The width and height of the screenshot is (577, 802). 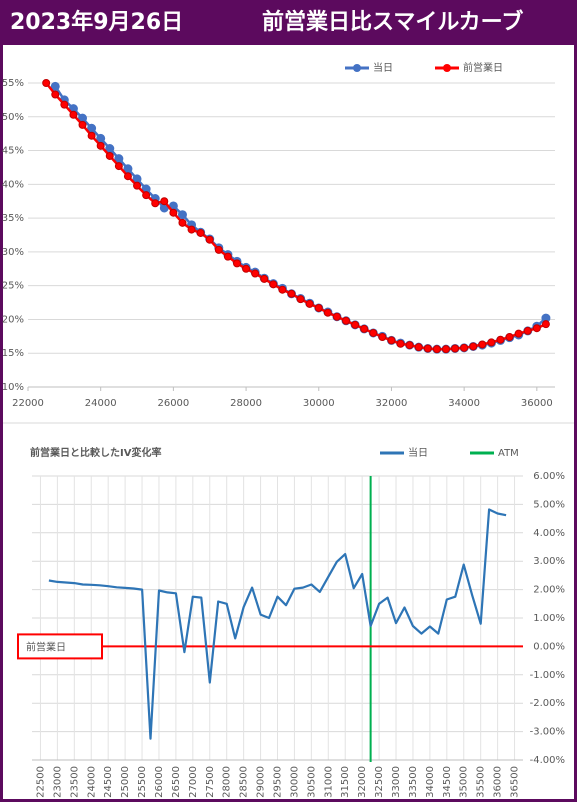 What do you see at coordinates (40, 782) in the screenshot?
I see `x-tick-label: 22500` at bounding box center [40, 782].